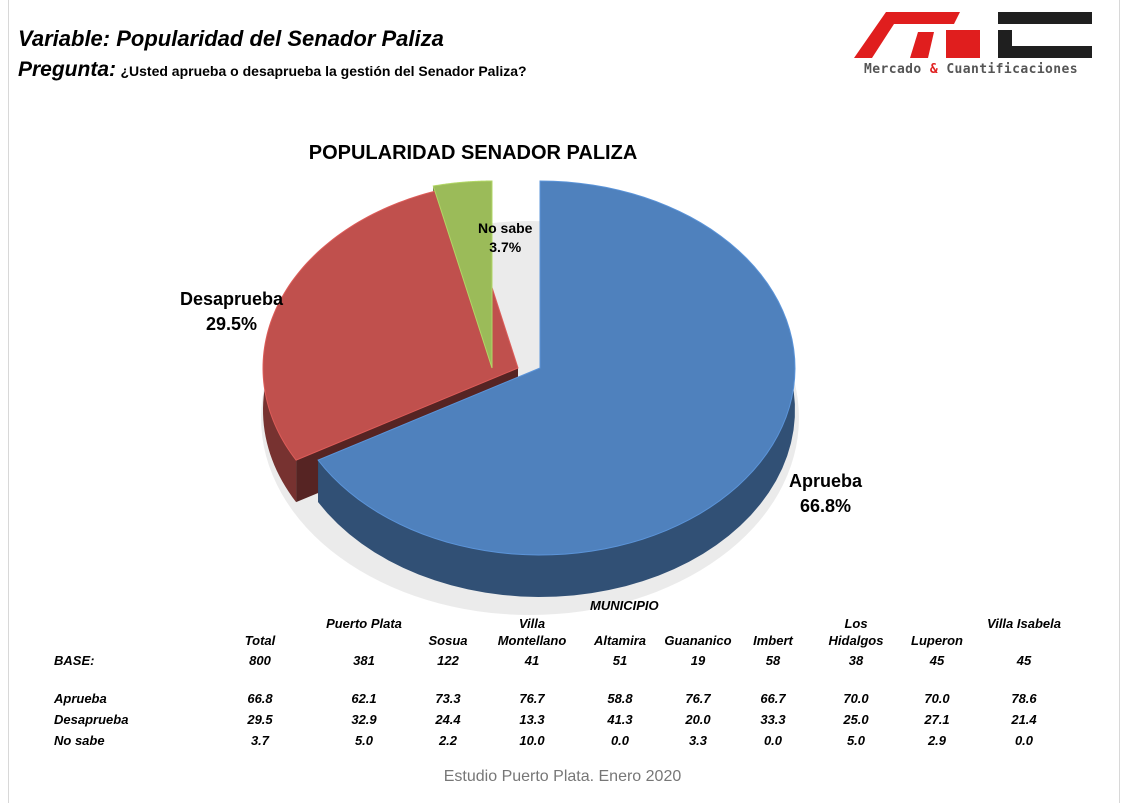 Image resolution: width=1125 pixels, height=803 pixels. Describe the element at coordinates (856, 660) in the screenshot. I see `base-cell: 38` at that location.